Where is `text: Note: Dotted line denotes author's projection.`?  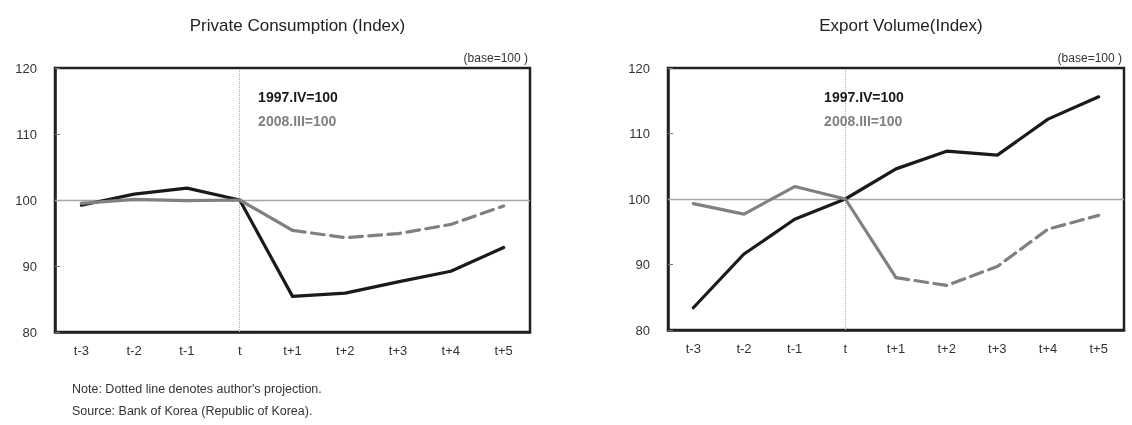
text: Note: Dotted line denotes author's projection. is located at coordinates (197, 388).